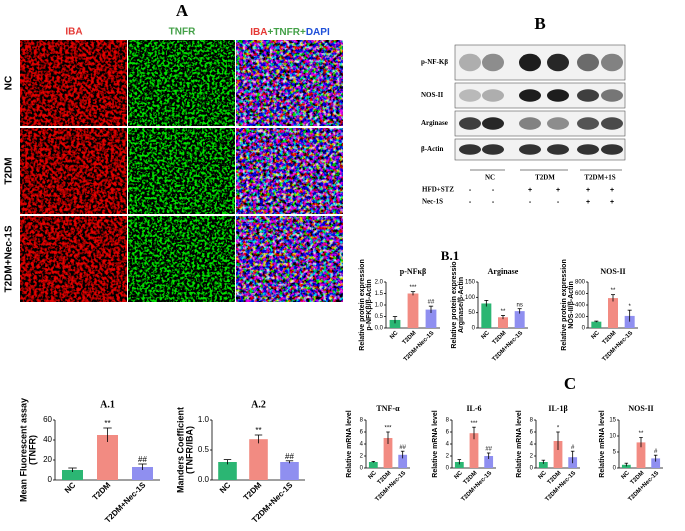 This screenshot has width=685, height=531. I want to click on panel-label: B, so click(539, 23).